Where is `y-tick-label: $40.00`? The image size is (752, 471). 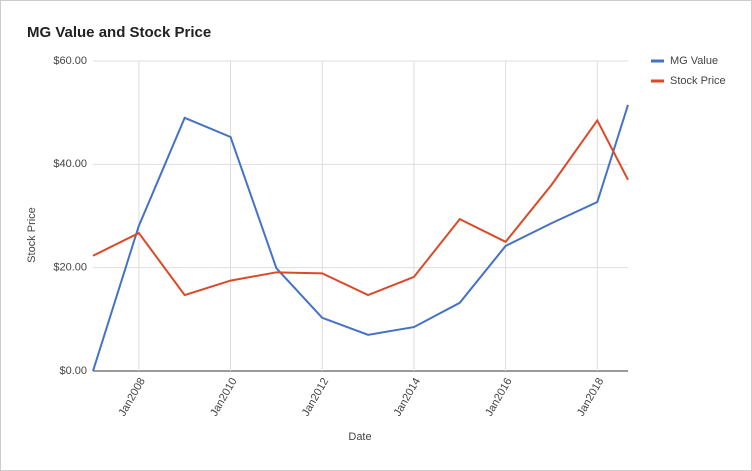
y-tick-label: $40.00 is located at coordinates (70, 164).